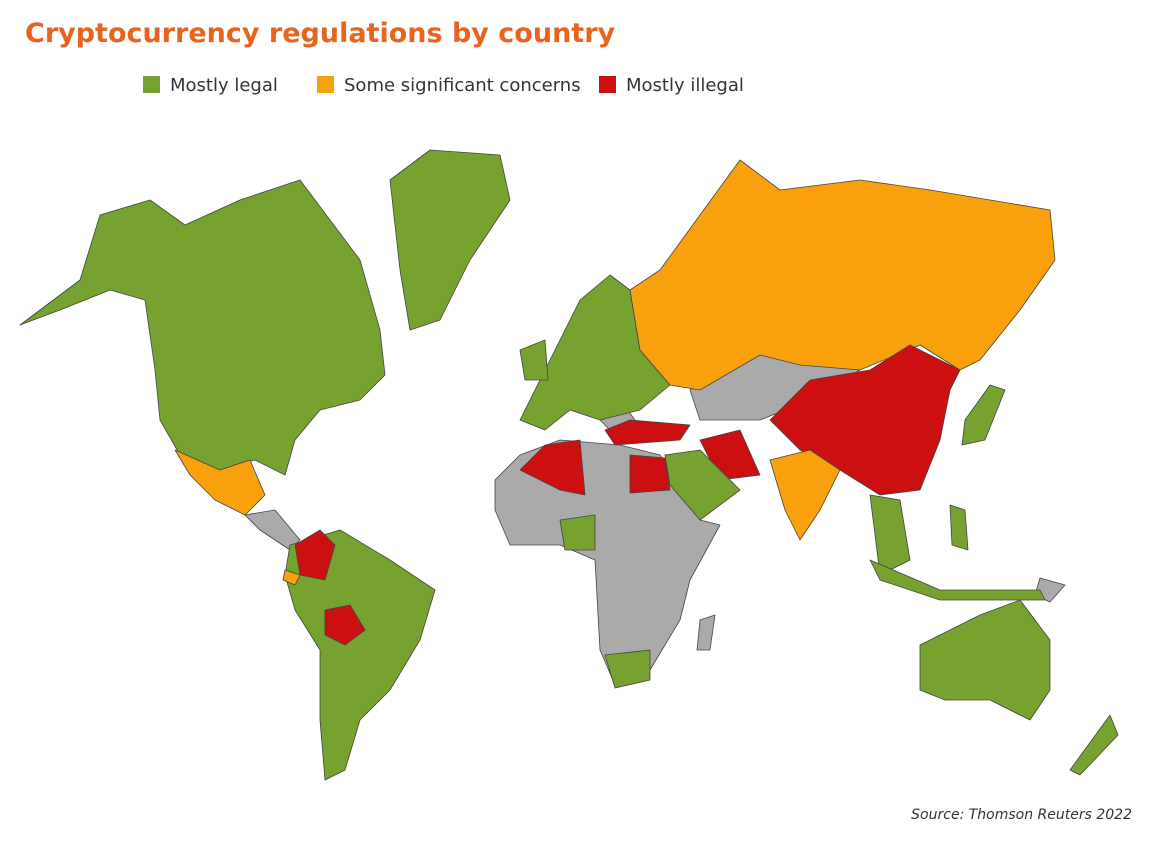  What do you see at coordinates (627, 669) in the screenshot?
I see `south-africa` at bounding box center [627, 669].